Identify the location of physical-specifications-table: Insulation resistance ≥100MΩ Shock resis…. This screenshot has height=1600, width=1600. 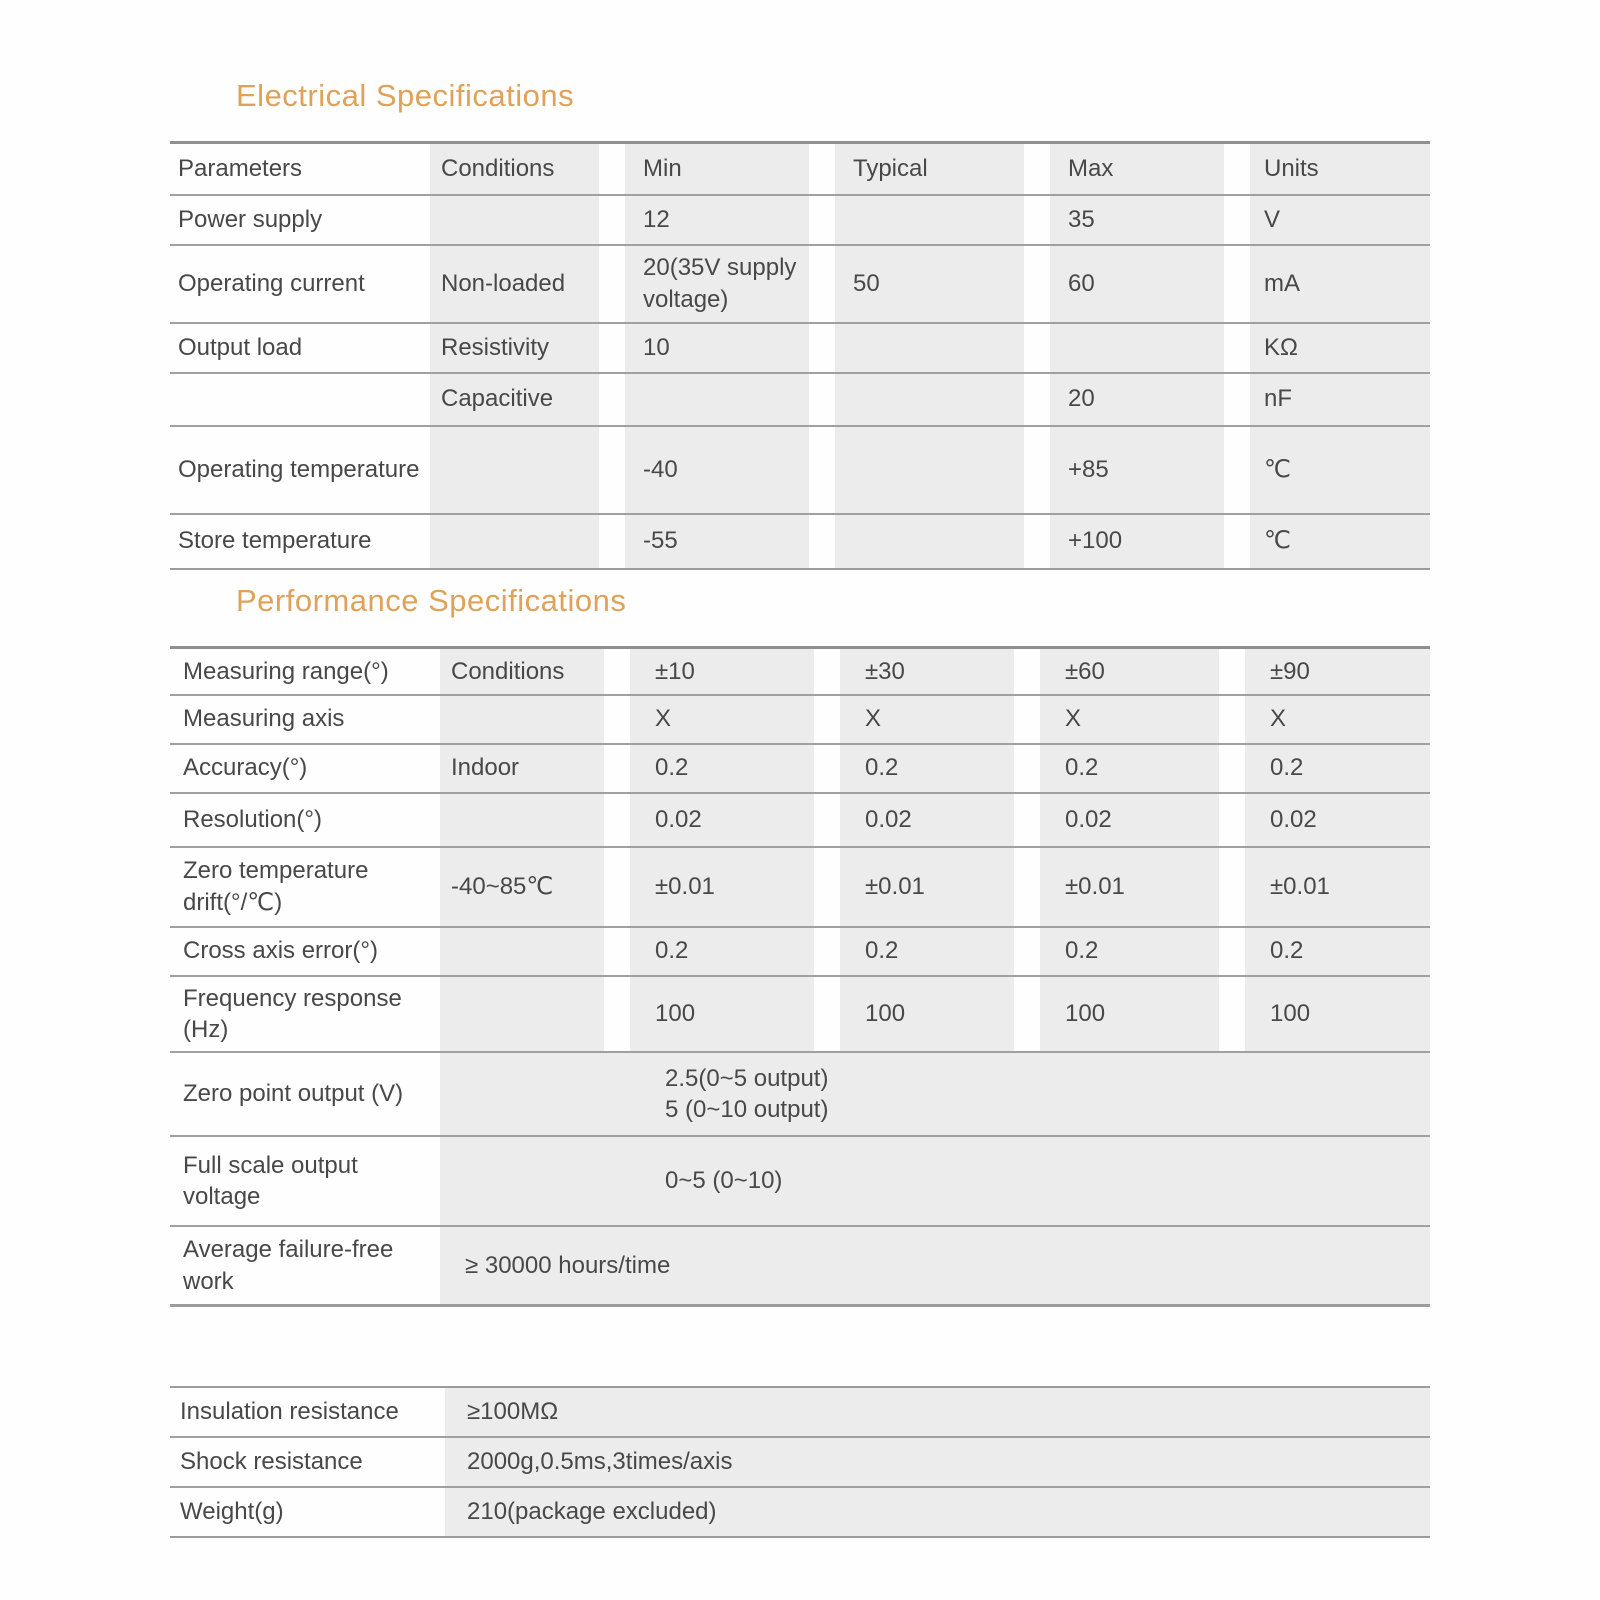
(800, 1462).